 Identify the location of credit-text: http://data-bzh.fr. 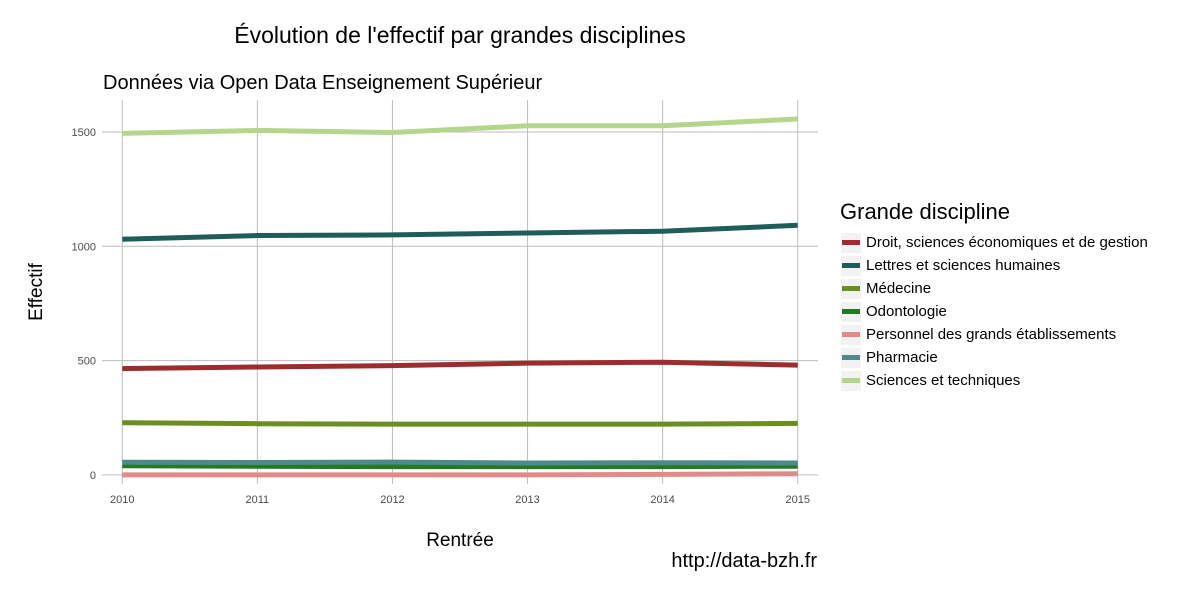
(744, 561).